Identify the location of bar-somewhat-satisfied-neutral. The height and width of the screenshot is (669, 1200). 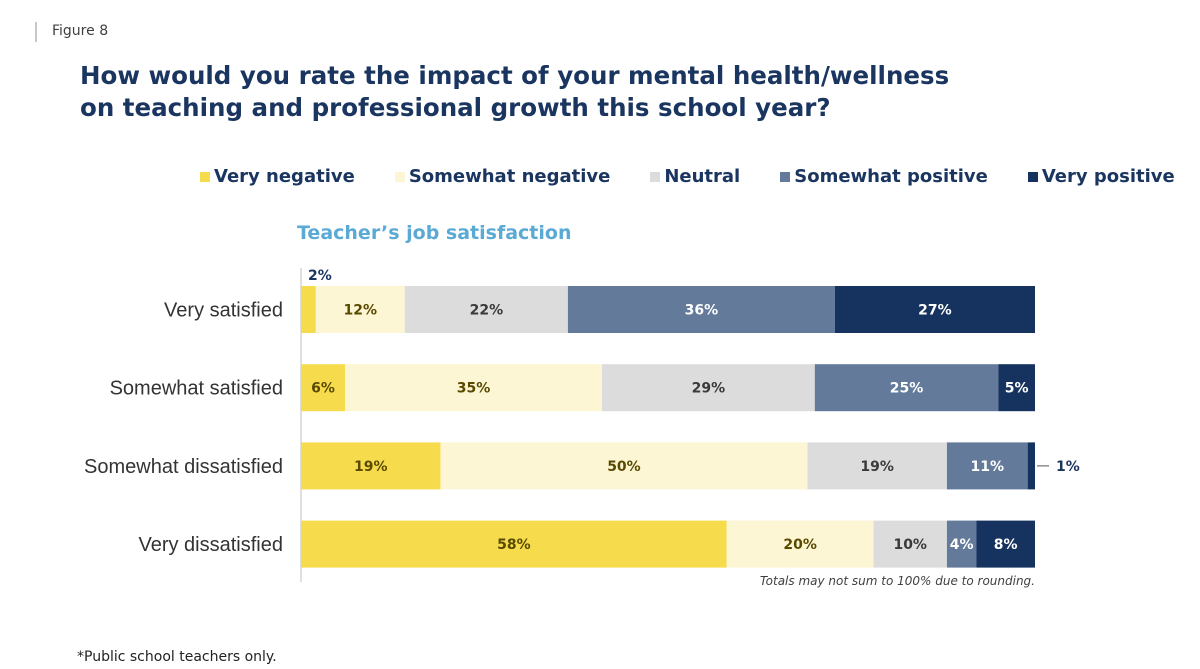
(708, 388).